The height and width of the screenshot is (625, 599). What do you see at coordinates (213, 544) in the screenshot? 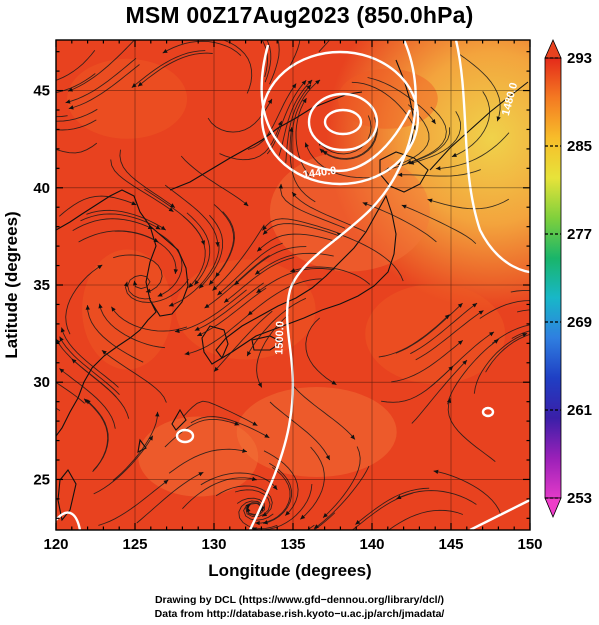
I see `x-tick-label: 130` at bounding box center [213, 544].